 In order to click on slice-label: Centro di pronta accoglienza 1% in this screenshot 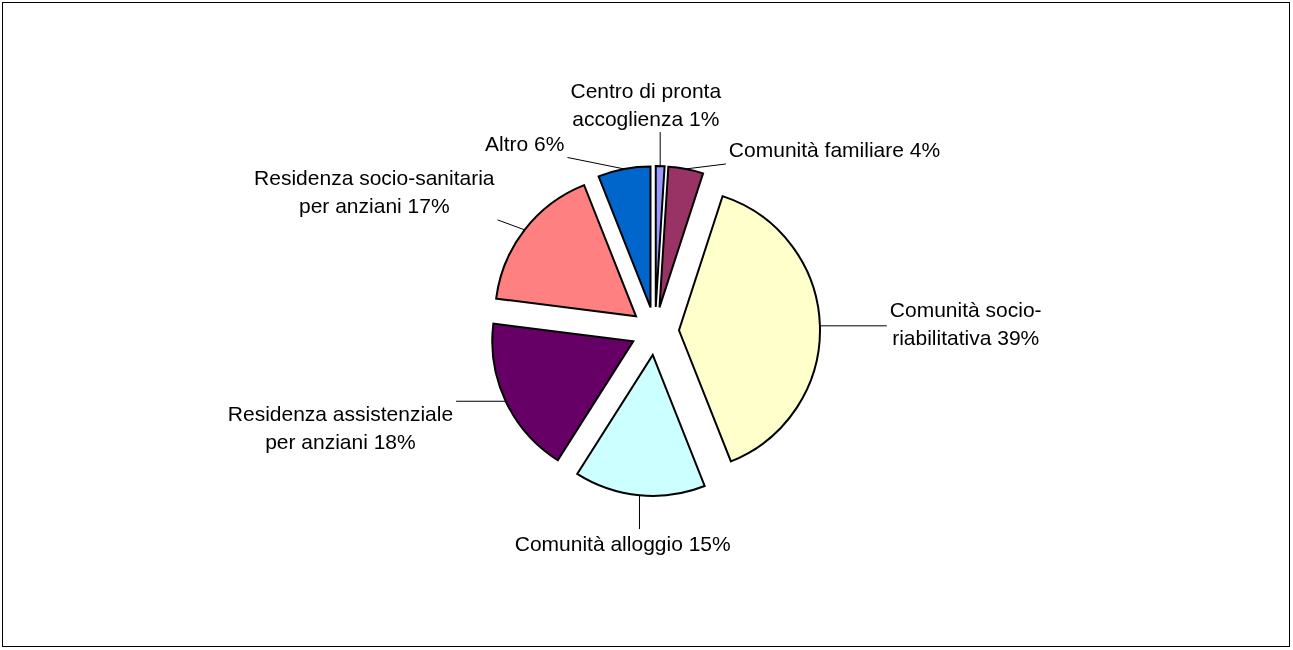, I will do `click(646, 104)`.